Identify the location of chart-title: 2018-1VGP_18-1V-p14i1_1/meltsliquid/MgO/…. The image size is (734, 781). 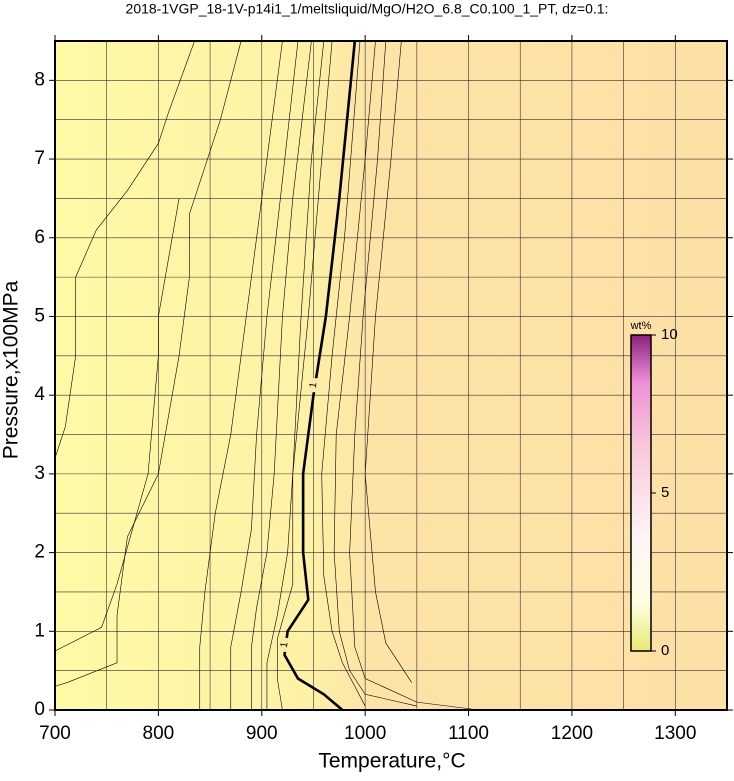
(367, 9).